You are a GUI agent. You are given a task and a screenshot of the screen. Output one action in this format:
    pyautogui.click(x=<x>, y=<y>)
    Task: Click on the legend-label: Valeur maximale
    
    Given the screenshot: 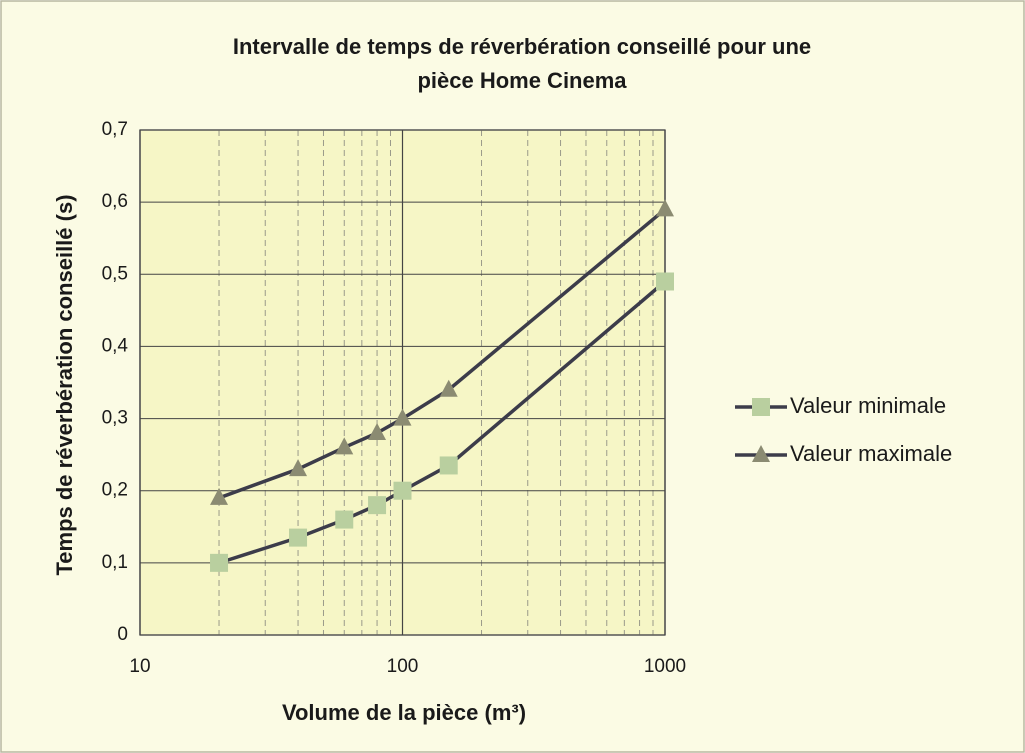 What is the action you would take?
    pyautogui.click(x=871, y=453)
    